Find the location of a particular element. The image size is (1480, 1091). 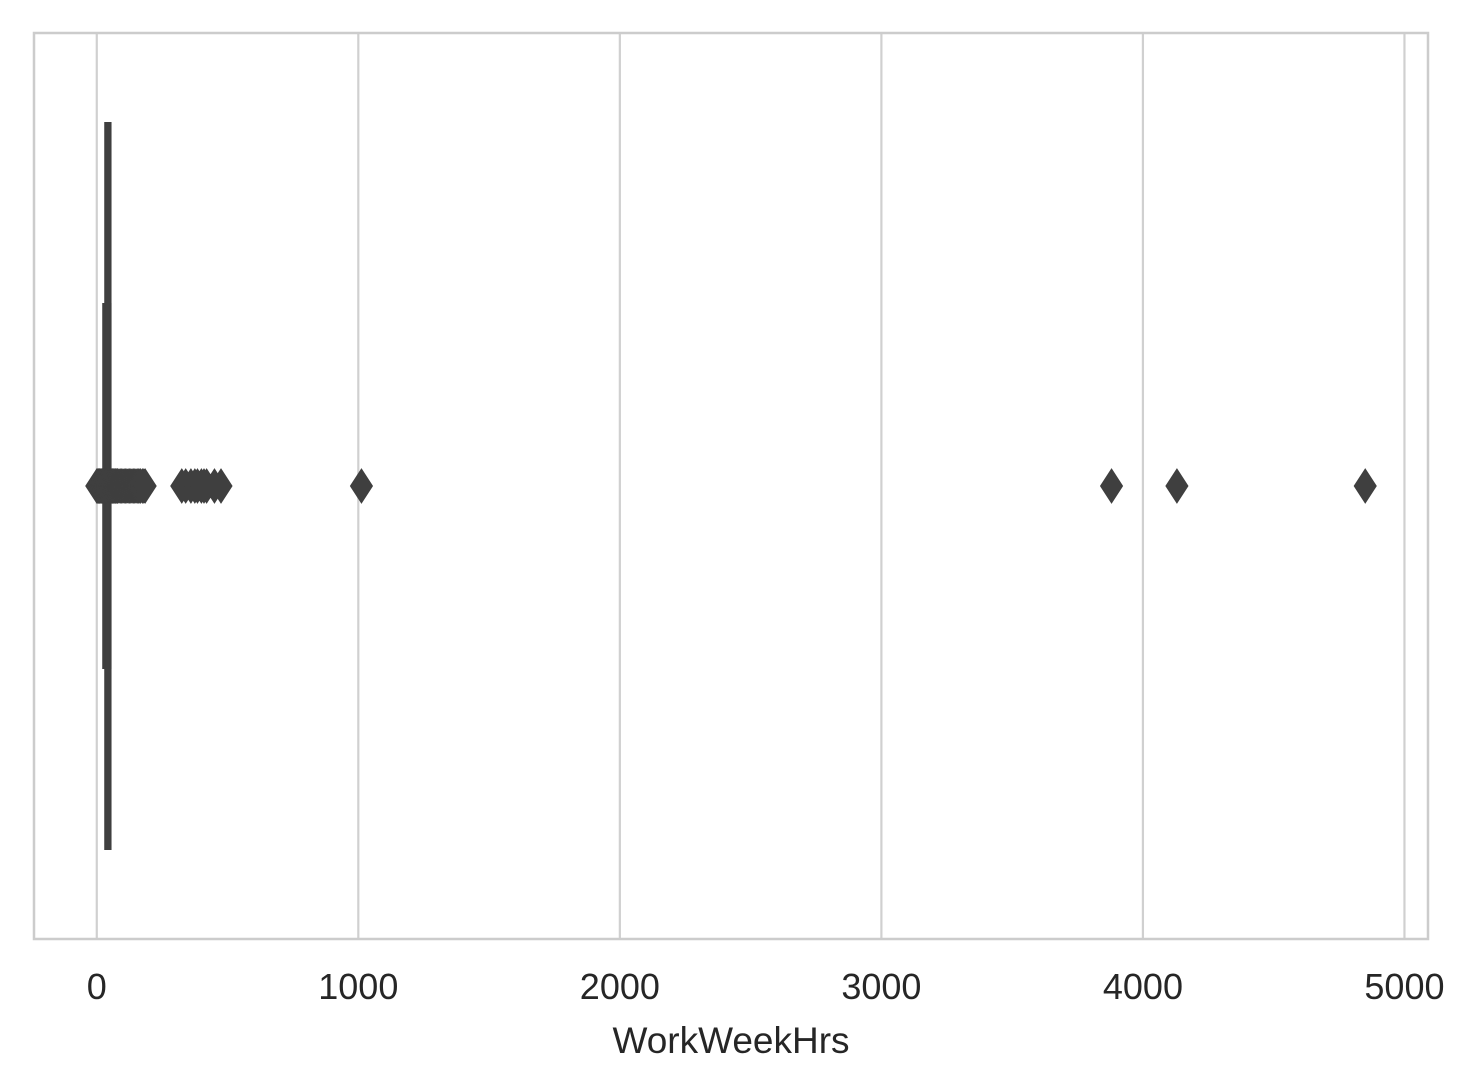

x-axis-label: WorkWeekHrs is located at coordinates (730, 1040).